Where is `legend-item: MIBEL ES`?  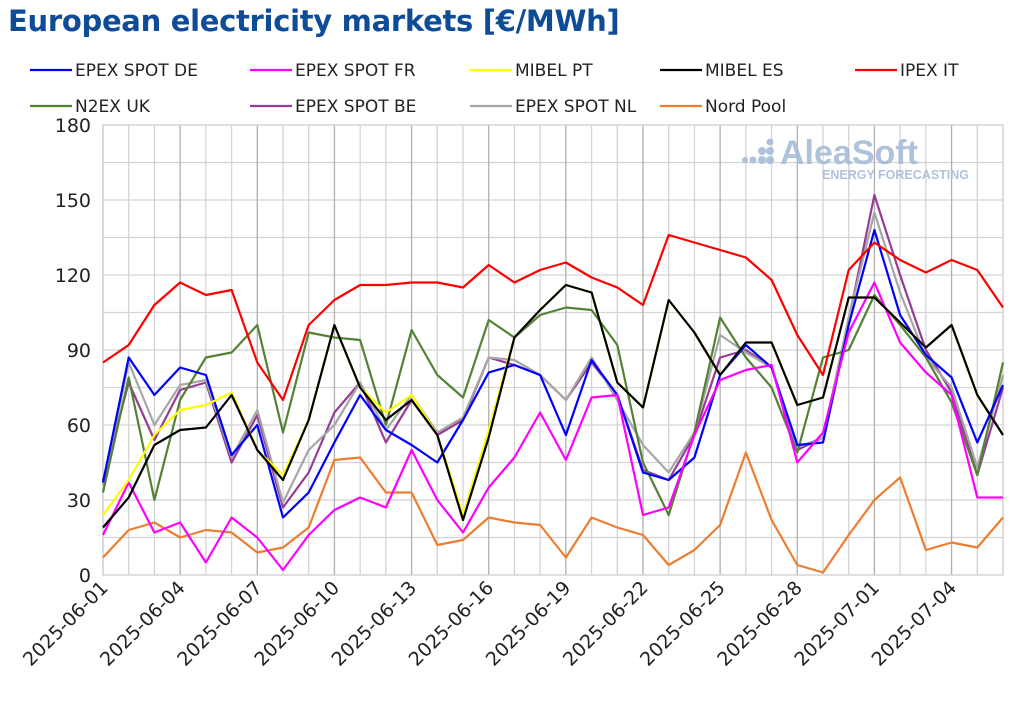
legend-item: MIBEL ES is located at coordinates (722, 71).